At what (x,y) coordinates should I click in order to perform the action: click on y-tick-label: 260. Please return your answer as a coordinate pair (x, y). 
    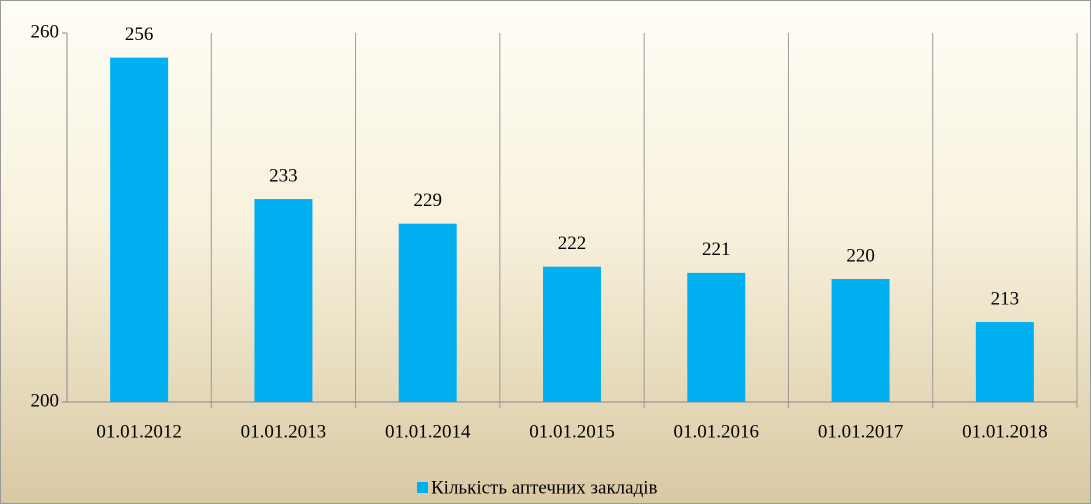
    Looking at the image, I should click on (45, 31).